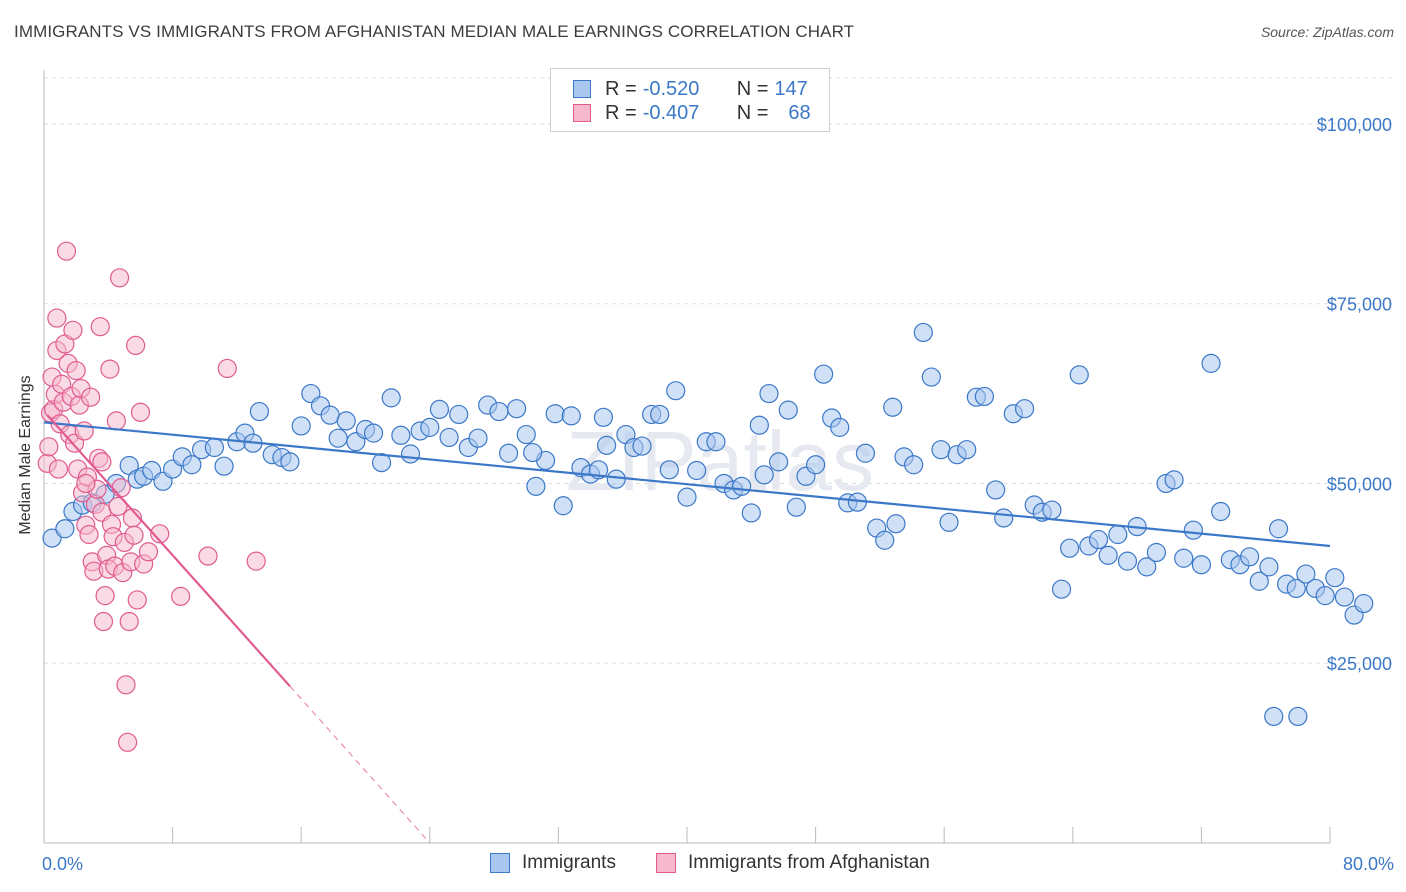  Describe the element at coordinates (809, 862) in the screenshot. I see `bottom-legend-label-afghanistan: Immigrants from Afghanistan` at that location.